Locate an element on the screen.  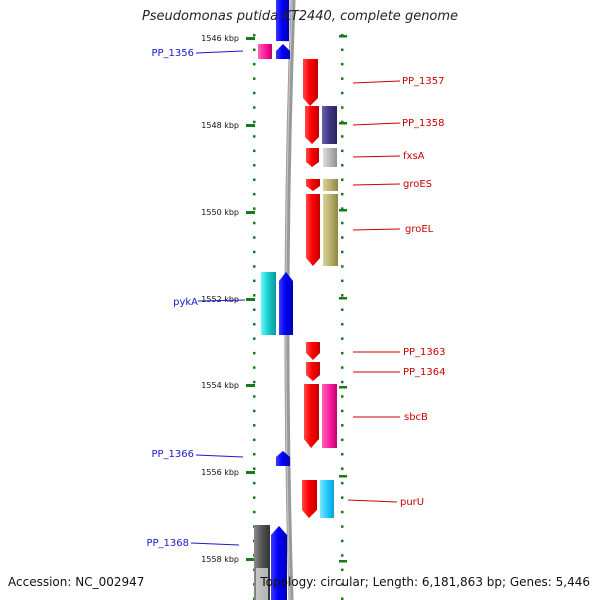
gene-label-pp1357: PP_1357 is located at coordinates (423, 81).